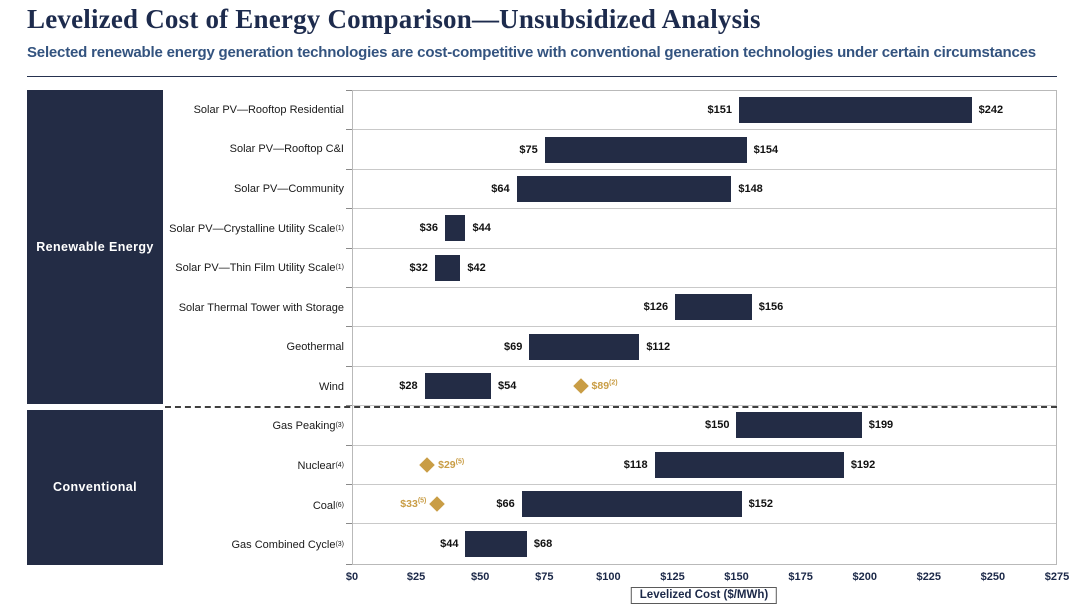 This screenshot has width=1080, height=610. What do you see at coordinates (286, 149) in the screenshot?
I see `category-label: Solar PV—Rooftop C&I` at bounding box center [286, 149].